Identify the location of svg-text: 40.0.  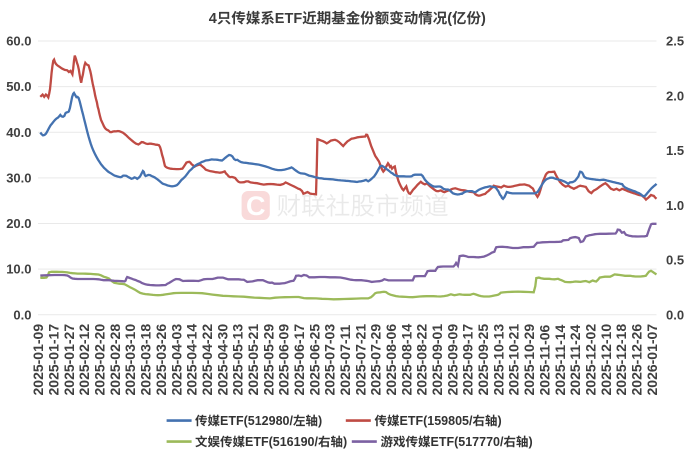
(18, 132).